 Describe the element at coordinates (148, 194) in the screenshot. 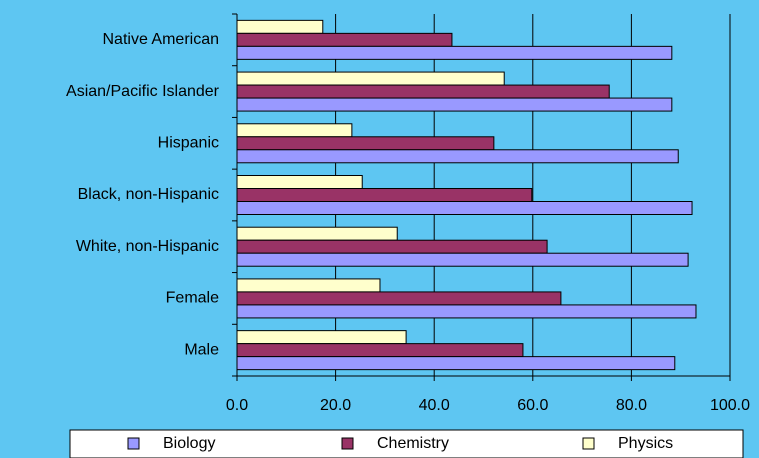

I see `y-tick-label: Black, non-Hispanic` at that location.